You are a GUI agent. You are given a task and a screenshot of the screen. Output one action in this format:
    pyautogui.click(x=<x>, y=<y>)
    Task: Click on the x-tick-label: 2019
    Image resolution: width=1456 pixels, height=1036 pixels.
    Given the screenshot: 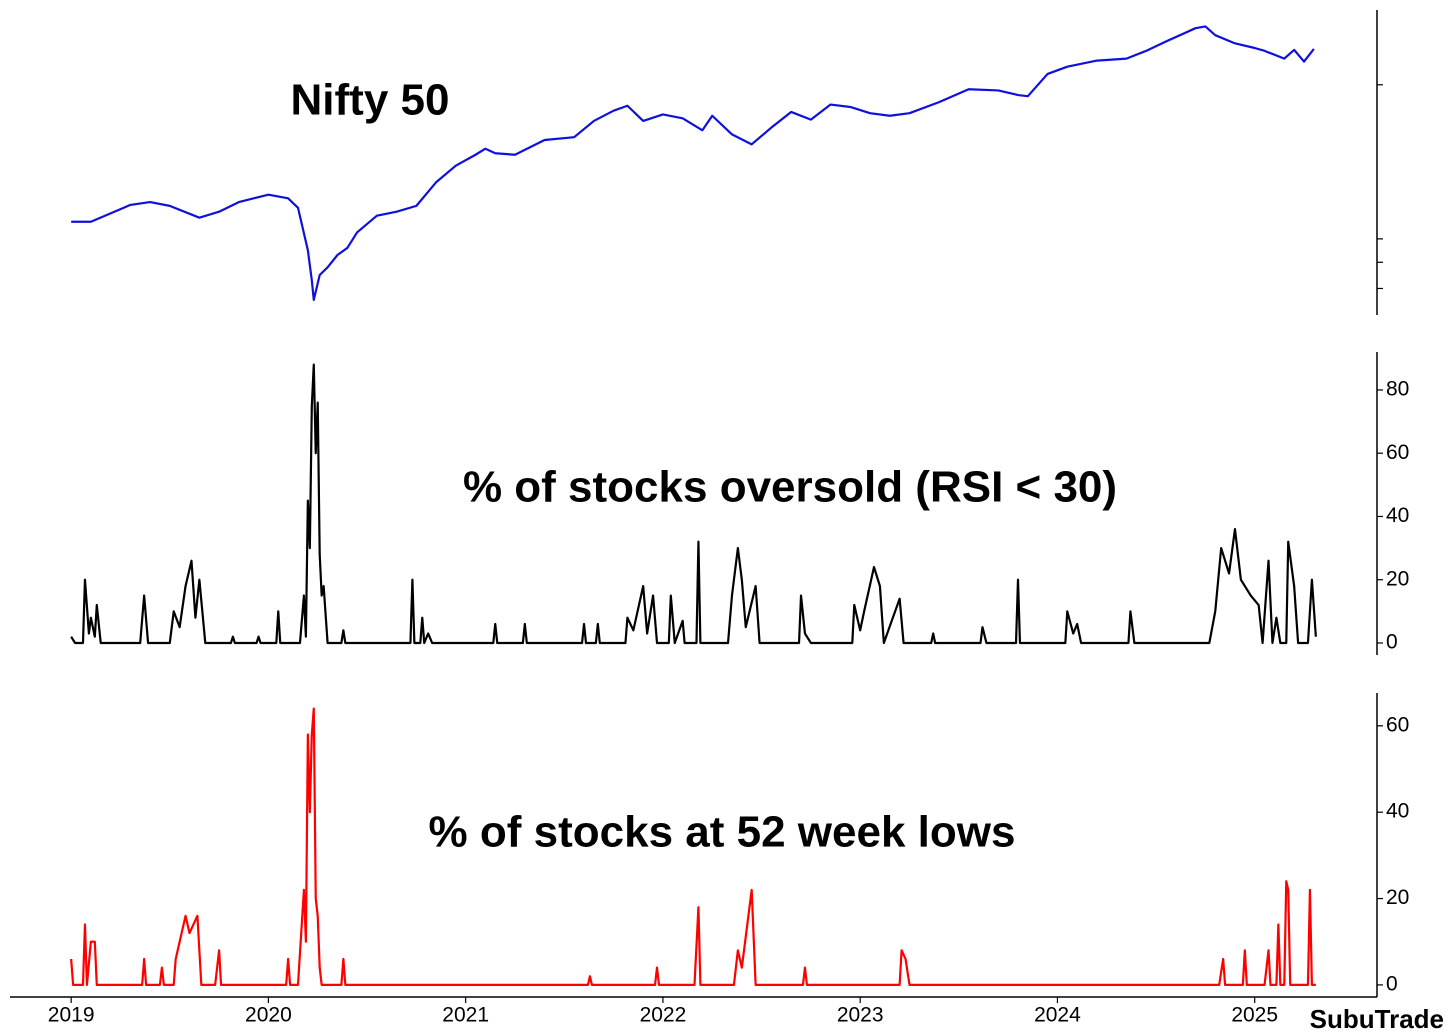 What is the action you would take?
    pyautogui.click(x=71, y=1015)
    